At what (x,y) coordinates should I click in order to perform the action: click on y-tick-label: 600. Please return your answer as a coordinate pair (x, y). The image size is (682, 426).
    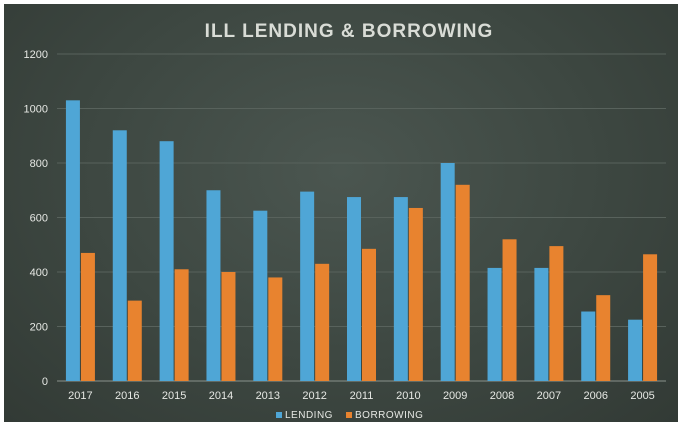
    Looking at the image, I should click on (39, 219).